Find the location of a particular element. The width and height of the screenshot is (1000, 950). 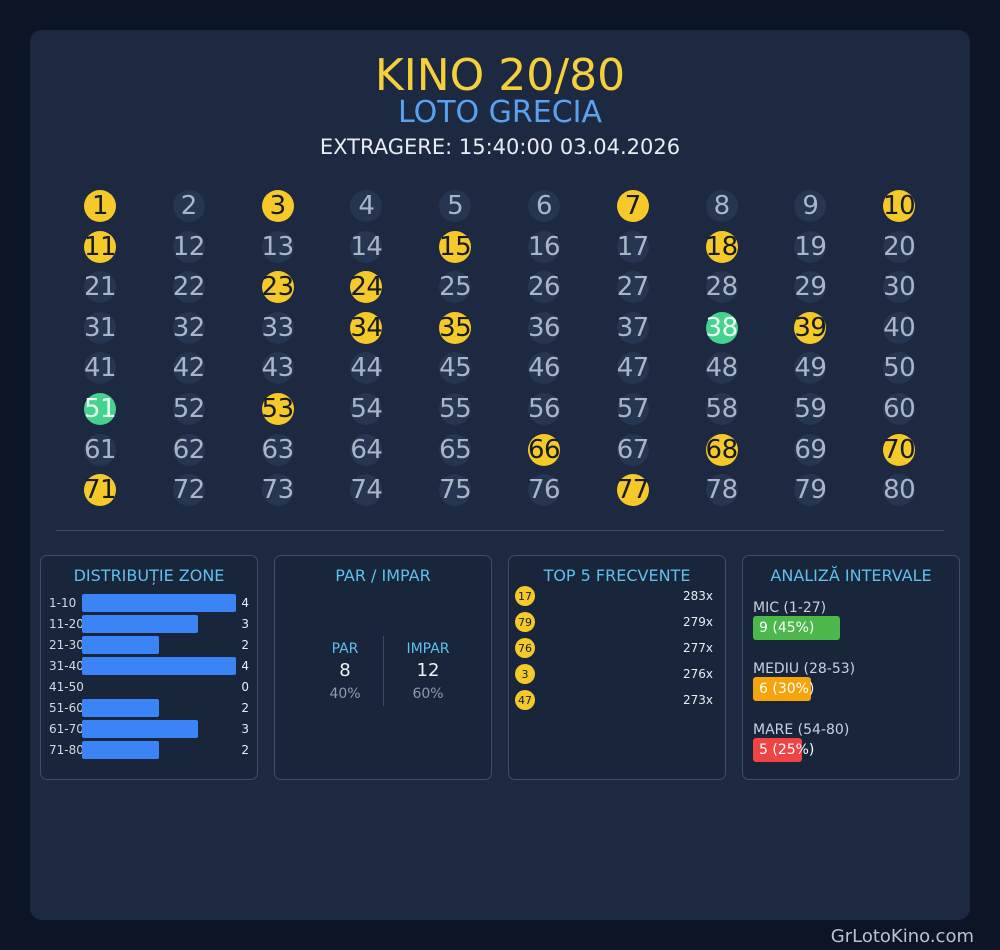

number-ball-48: 48 is located at coordinates (721, 368).